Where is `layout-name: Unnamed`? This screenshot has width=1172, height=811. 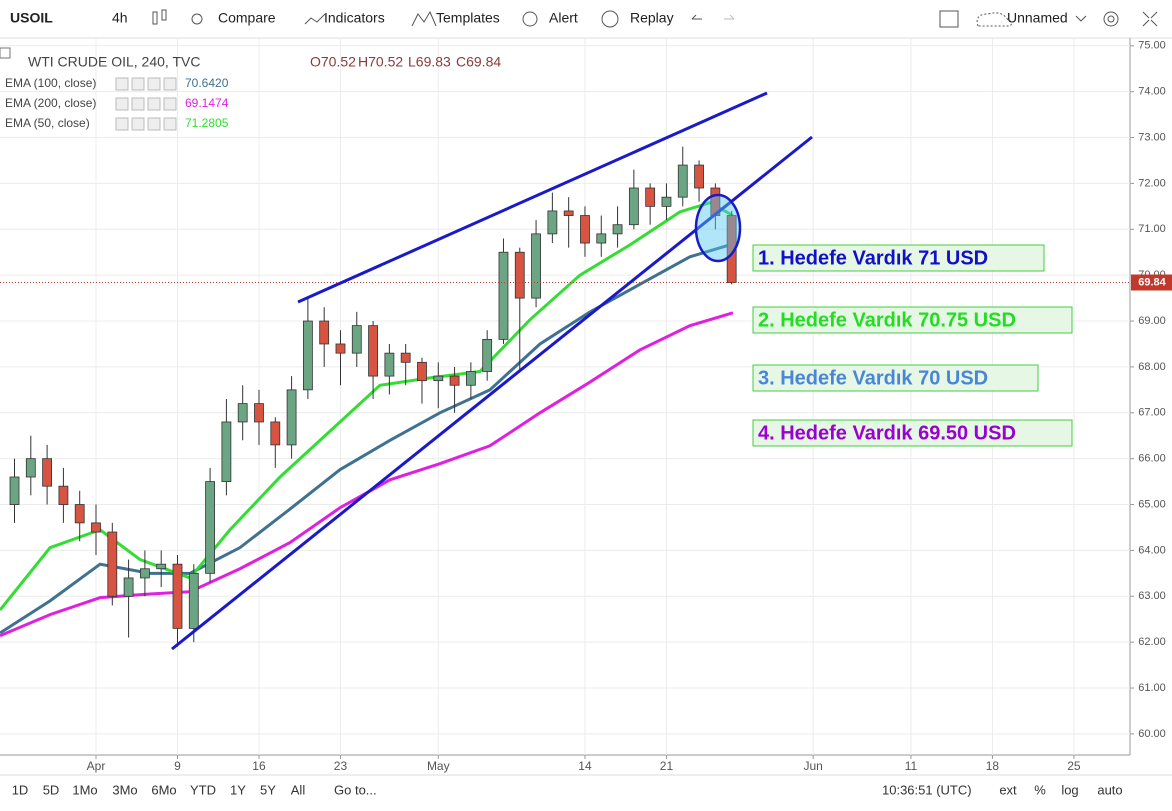 layout-name: Unnamed is located at coordinates (1037, 18).